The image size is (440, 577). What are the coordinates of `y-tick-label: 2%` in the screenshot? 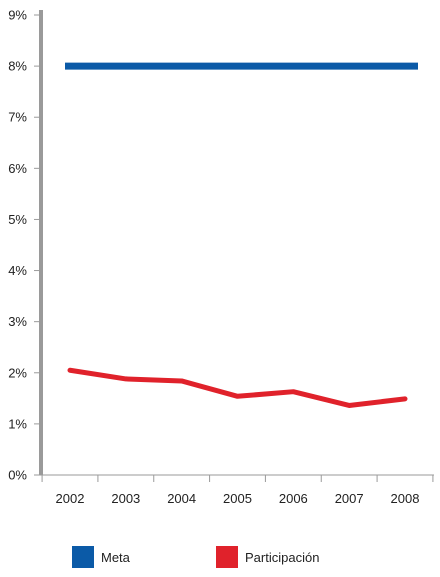 It's located at (17, 372).